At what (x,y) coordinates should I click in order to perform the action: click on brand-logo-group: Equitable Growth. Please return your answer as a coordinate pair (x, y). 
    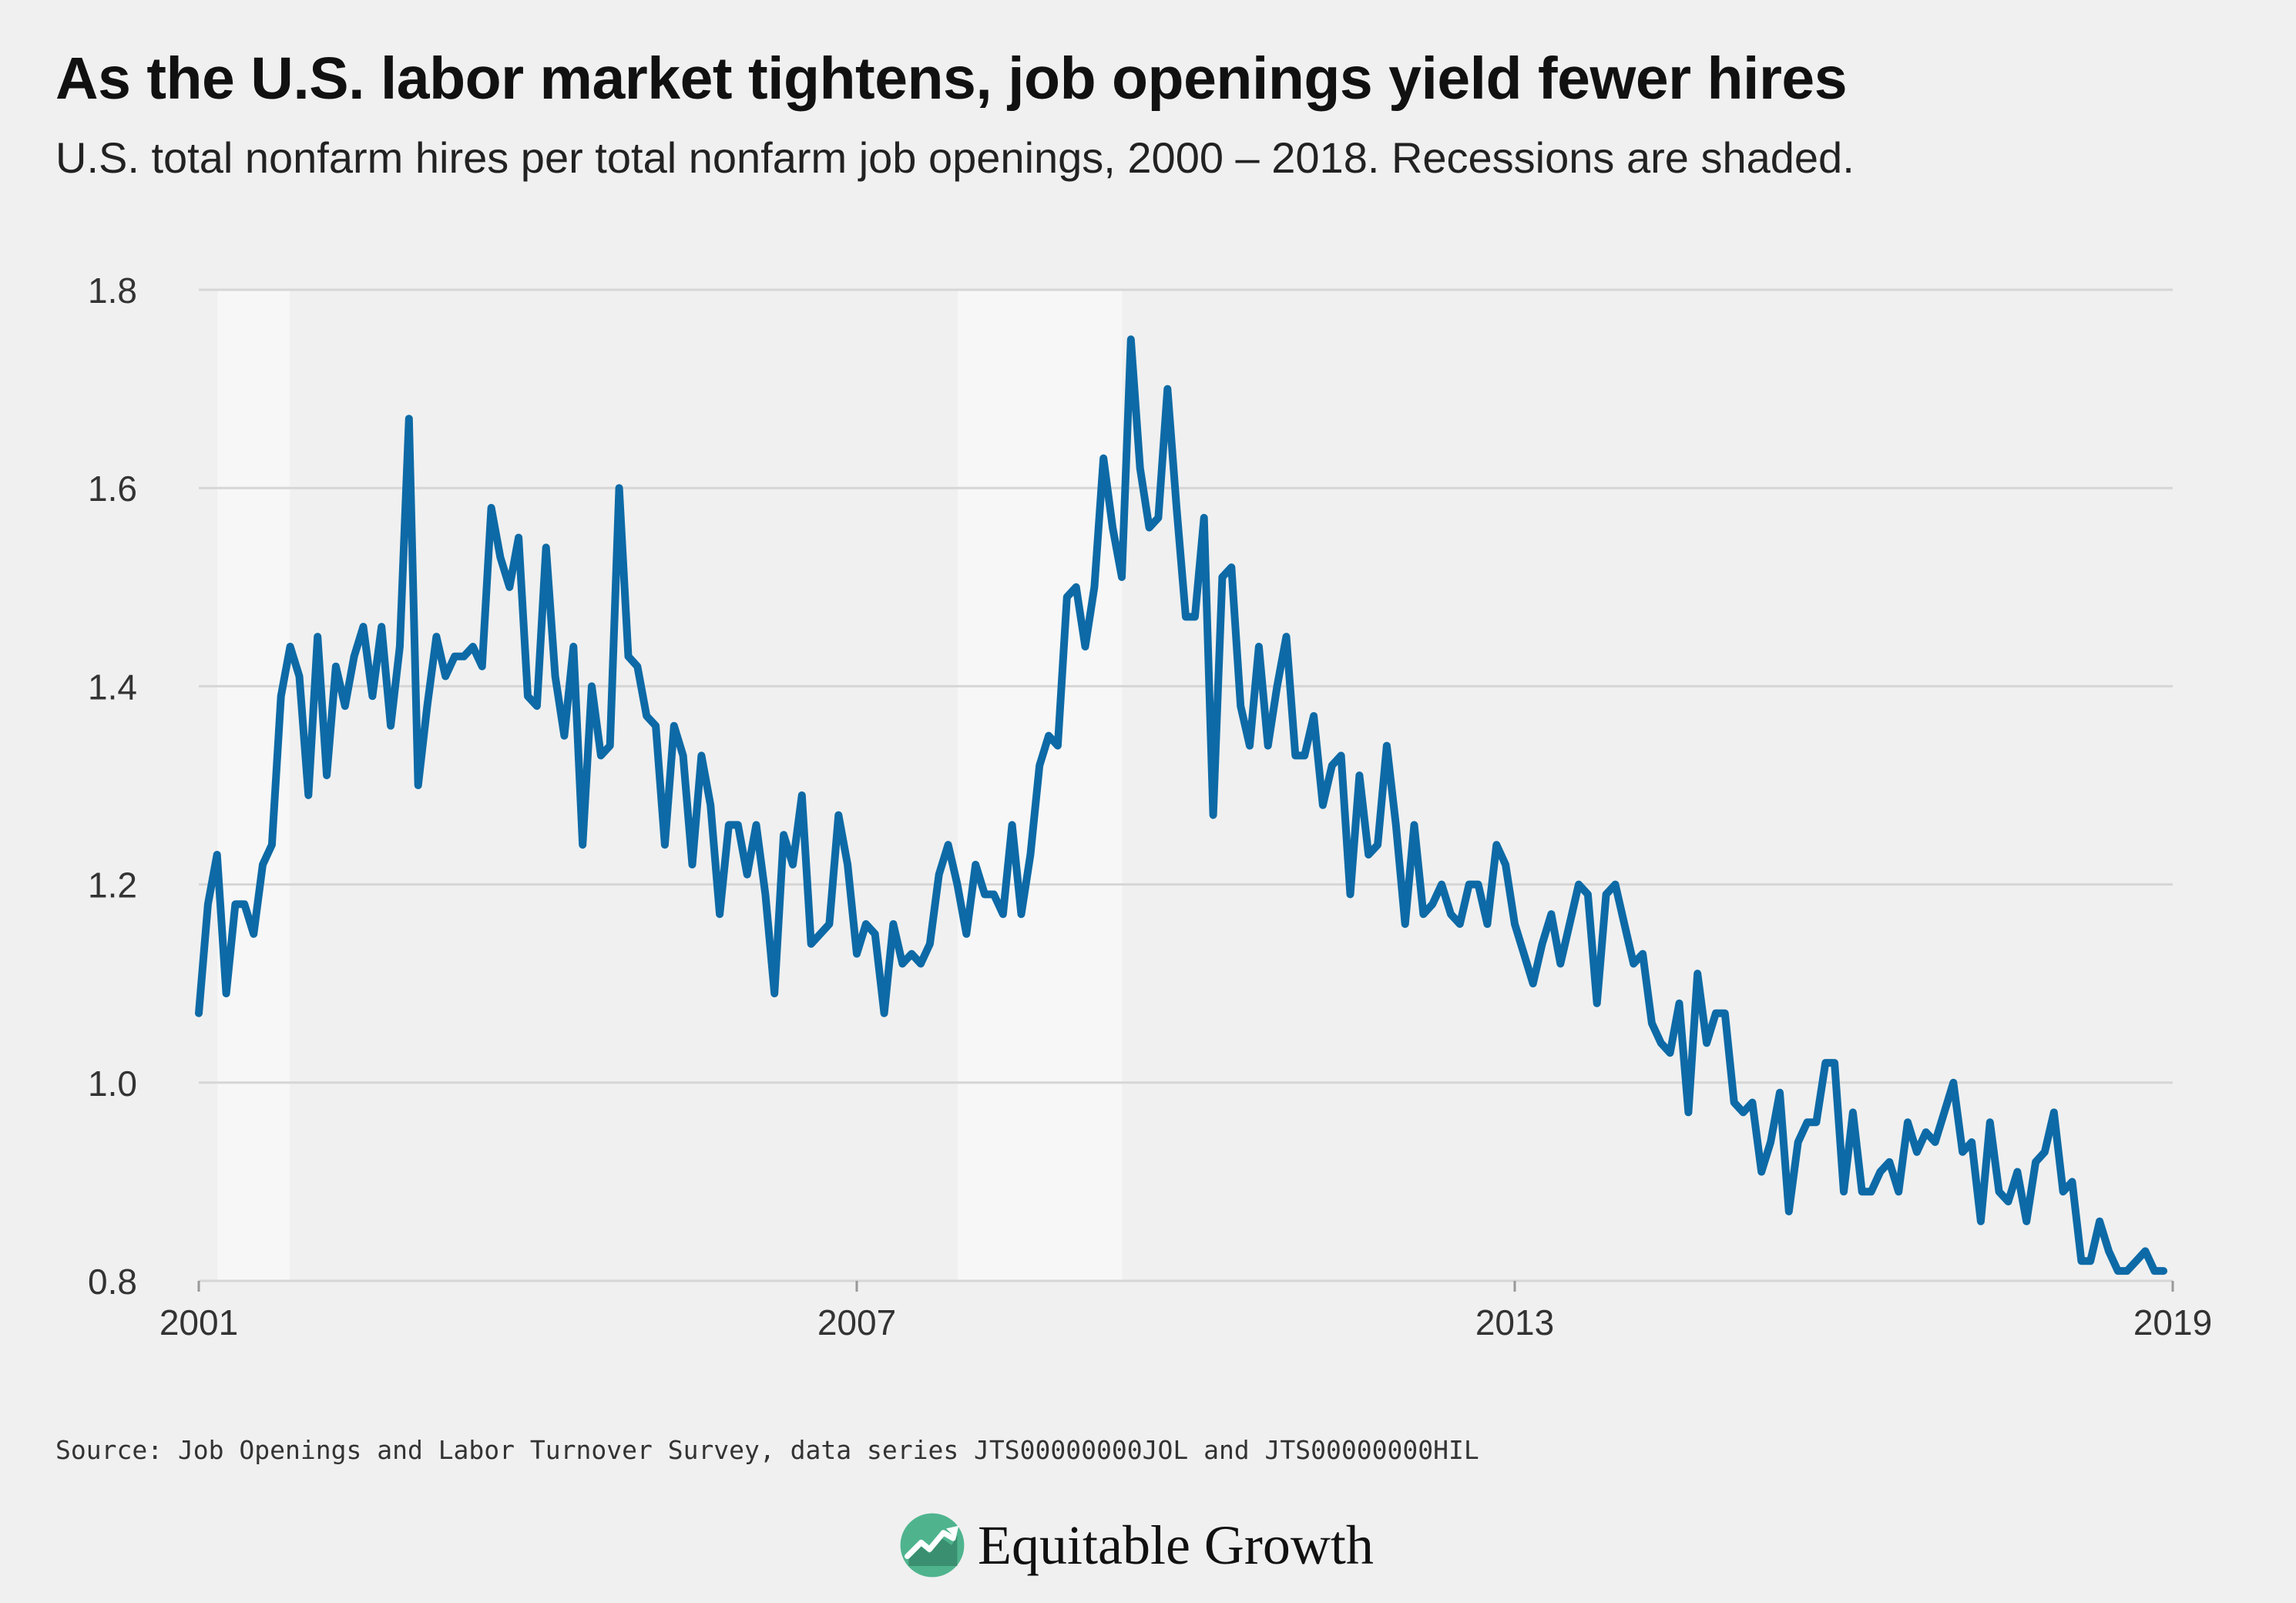
    Looking at the image, I should click on (1136, 1545).